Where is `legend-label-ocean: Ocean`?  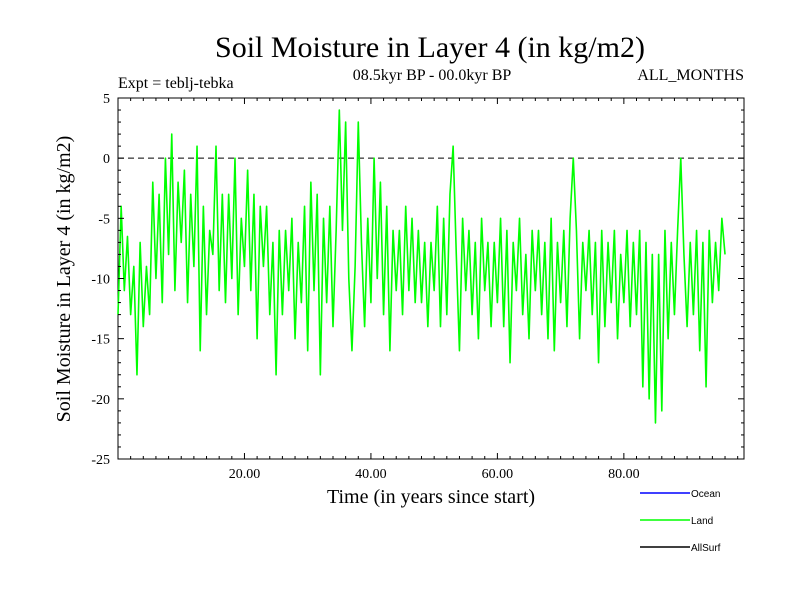
legend-label-ocean: Ocean is located at coordinates (705, 494).